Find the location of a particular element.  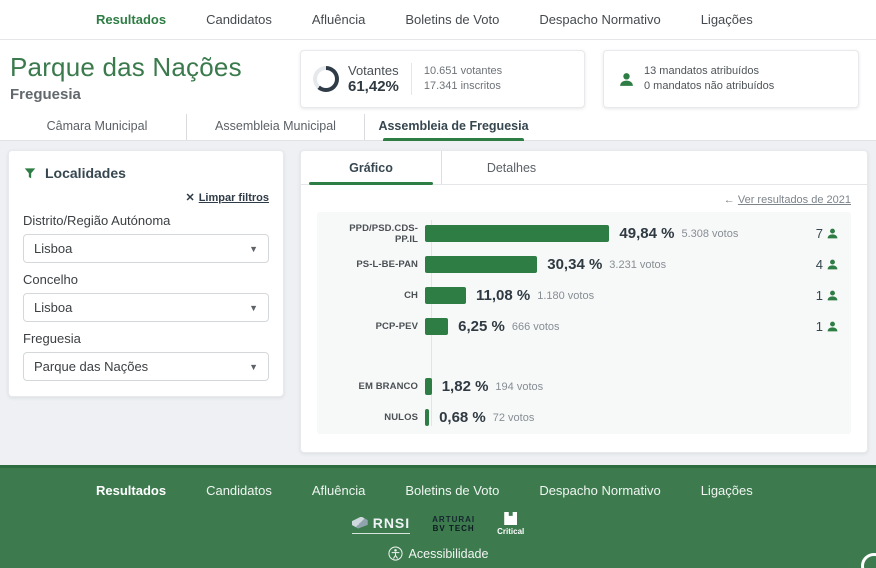

district-label: Distrito/Região Autónoma is located at coordinates (97, 220).